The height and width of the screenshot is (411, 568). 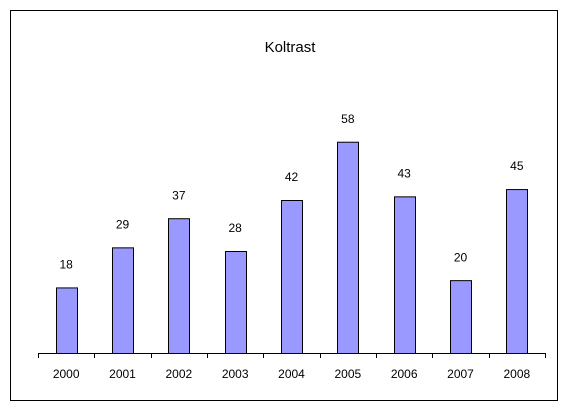 What do you see at coordinates (404, 374) in the screenshot?
I see `x-tick-label: 2006` at bounding box center [404, 374].